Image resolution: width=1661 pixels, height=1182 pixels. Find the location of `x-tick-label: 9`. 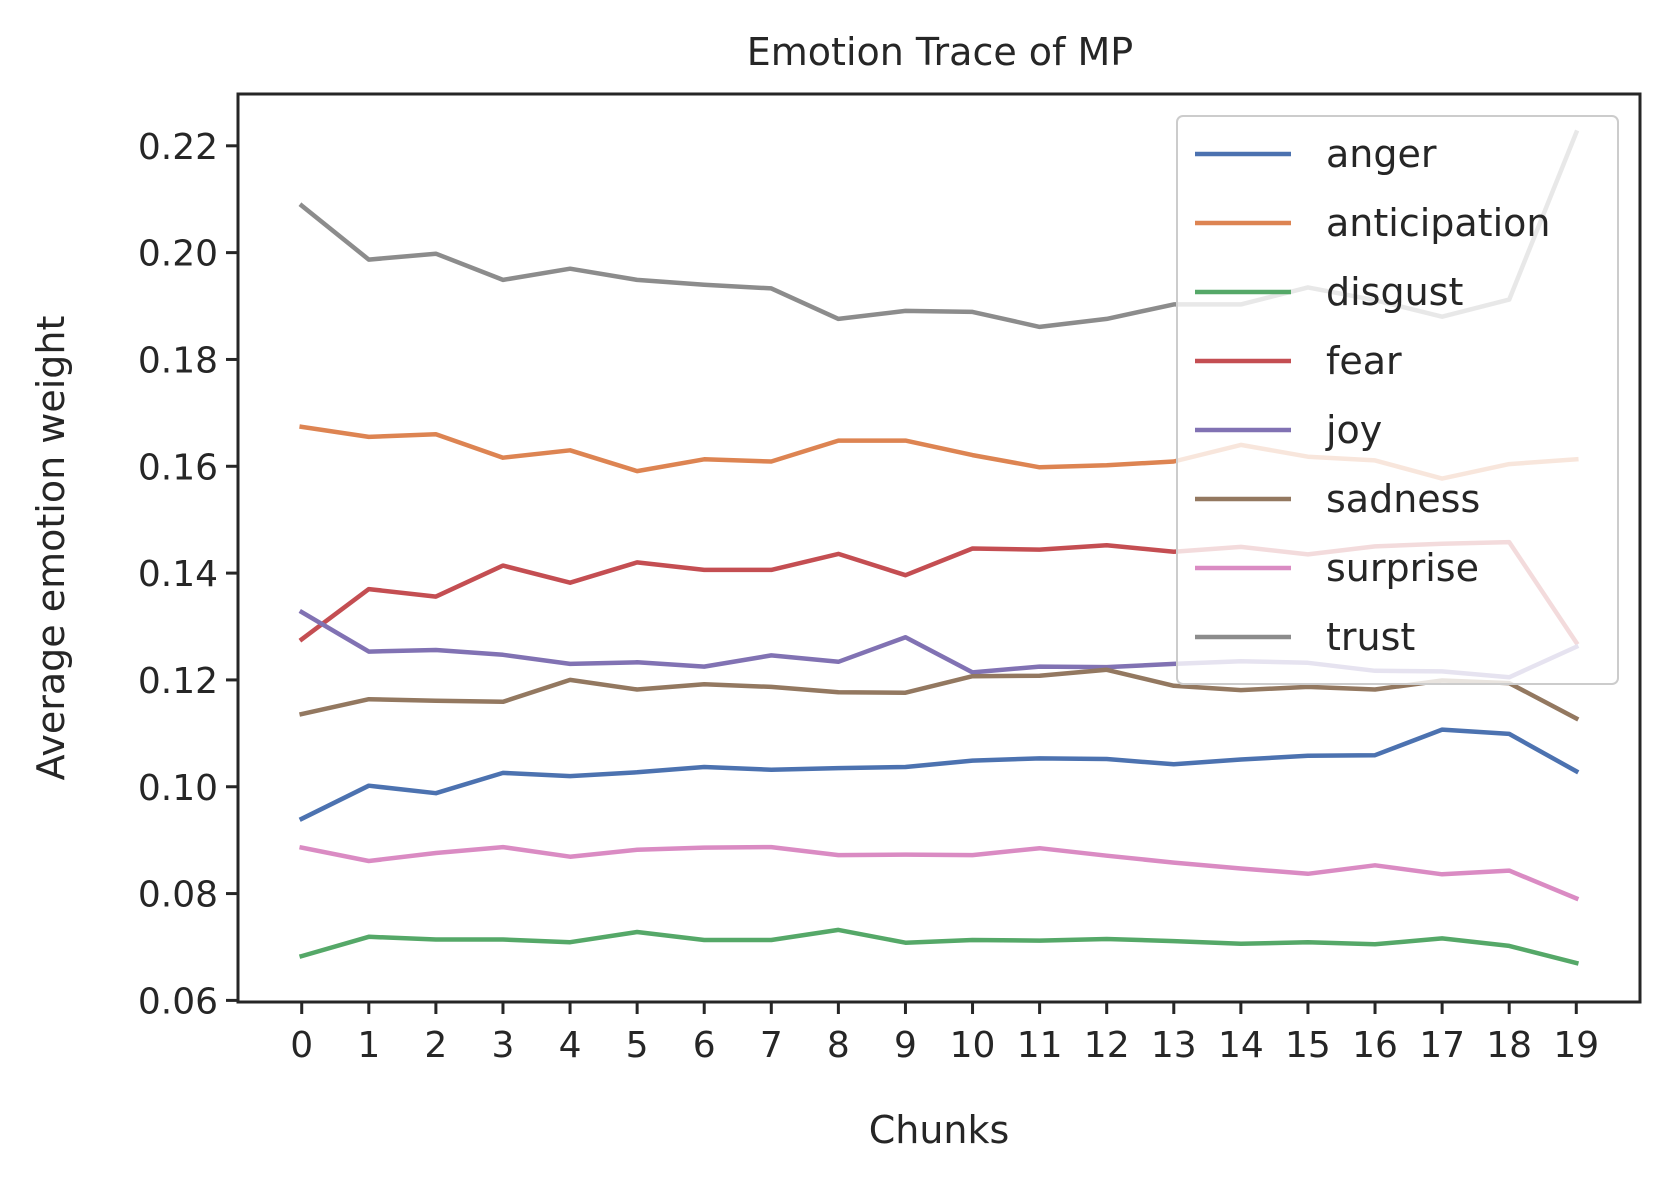

x-tick-label: 9 is located at coordinates (905, 1045).